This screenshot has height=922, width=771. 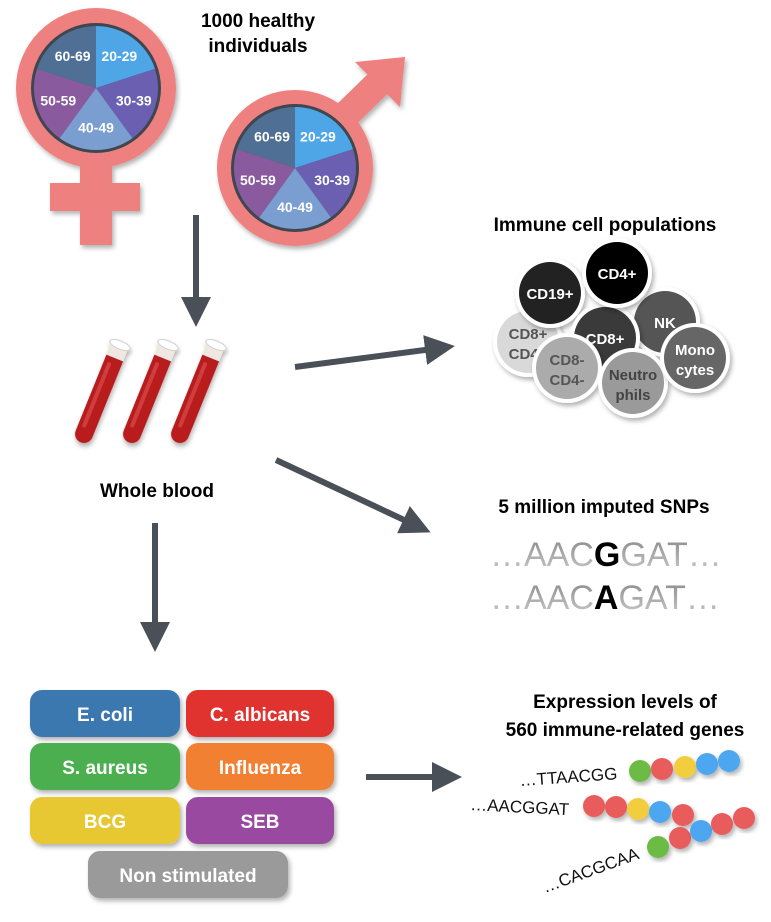 I want to click on whole-blood-label: Whole blood, so click(x=157, y=491).